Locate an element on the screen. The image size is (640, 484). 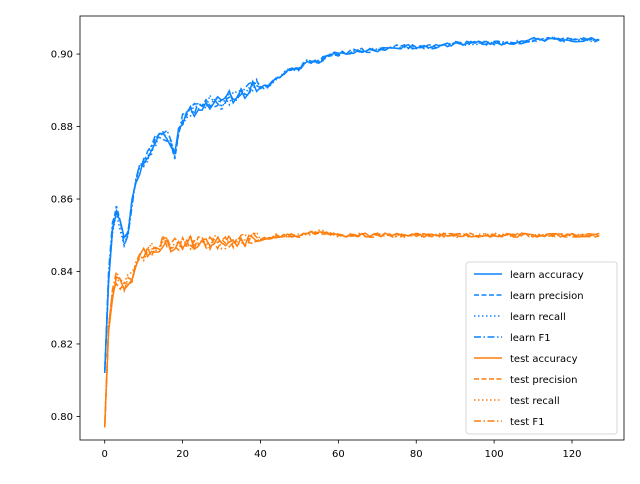
y-tick-label: 0.80 is located at coordinates (62, 417).